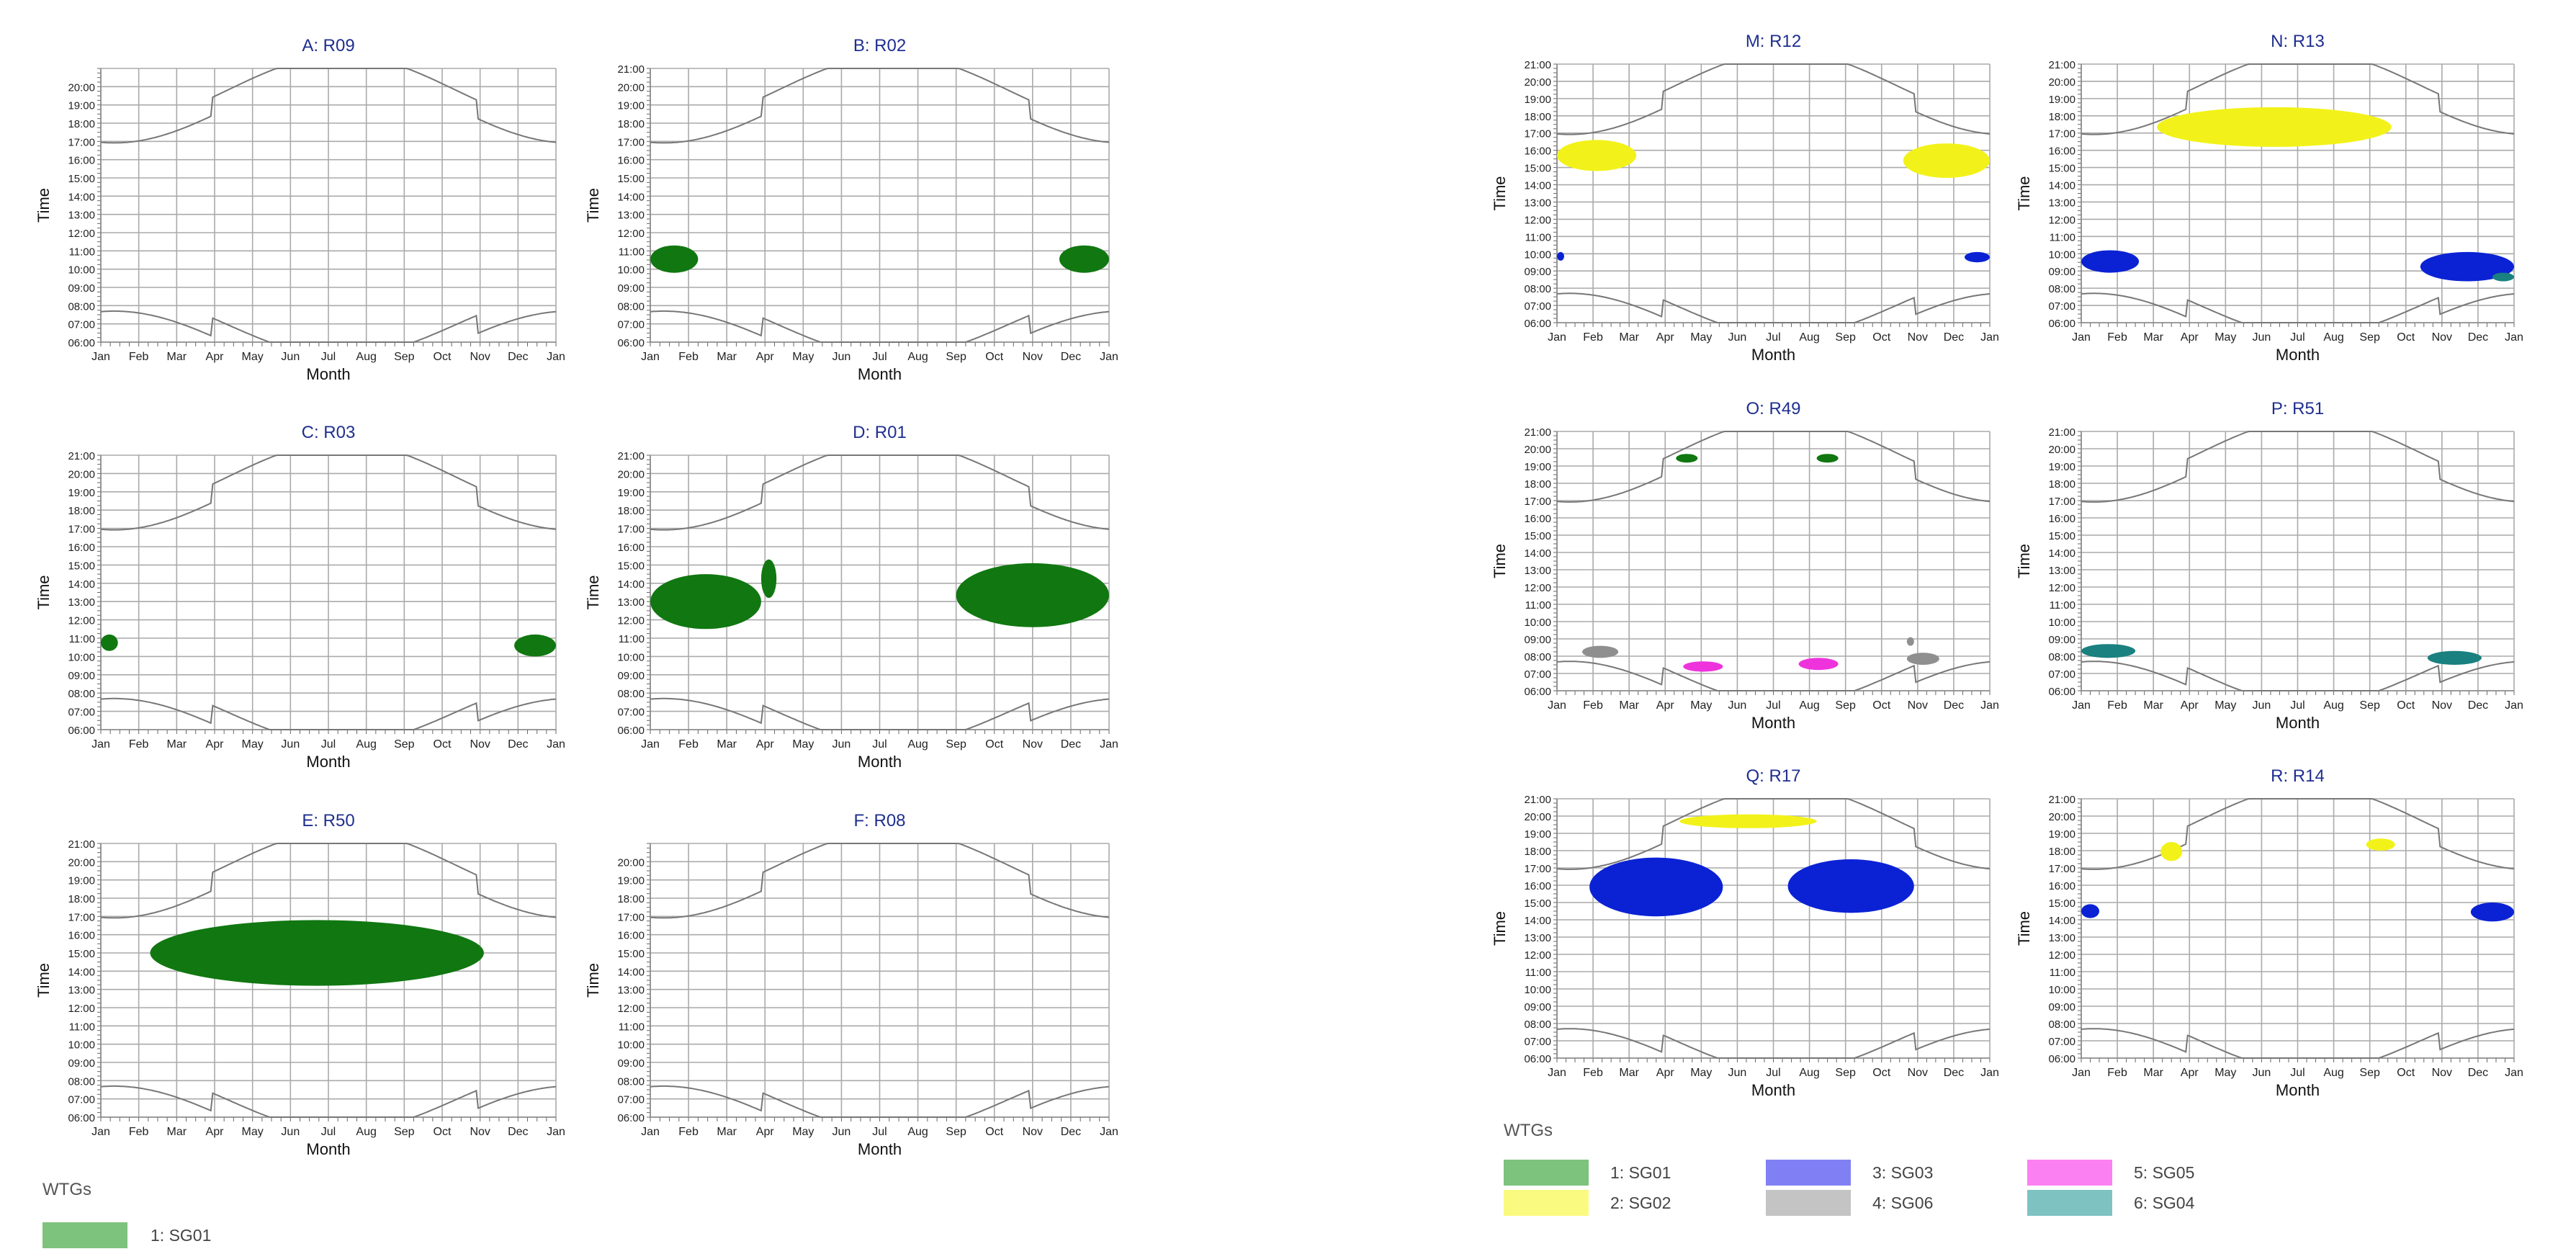 The image size is (2576, 1254). I want to click on shadow-area-sg02, so click(1597, 155).